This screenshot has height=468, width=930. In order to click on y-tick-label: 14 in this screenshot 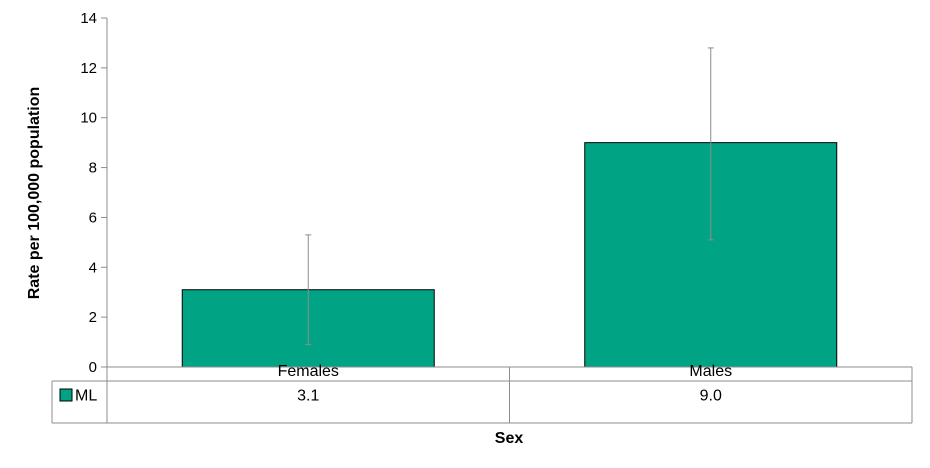, I will do `click(88, 18)`.